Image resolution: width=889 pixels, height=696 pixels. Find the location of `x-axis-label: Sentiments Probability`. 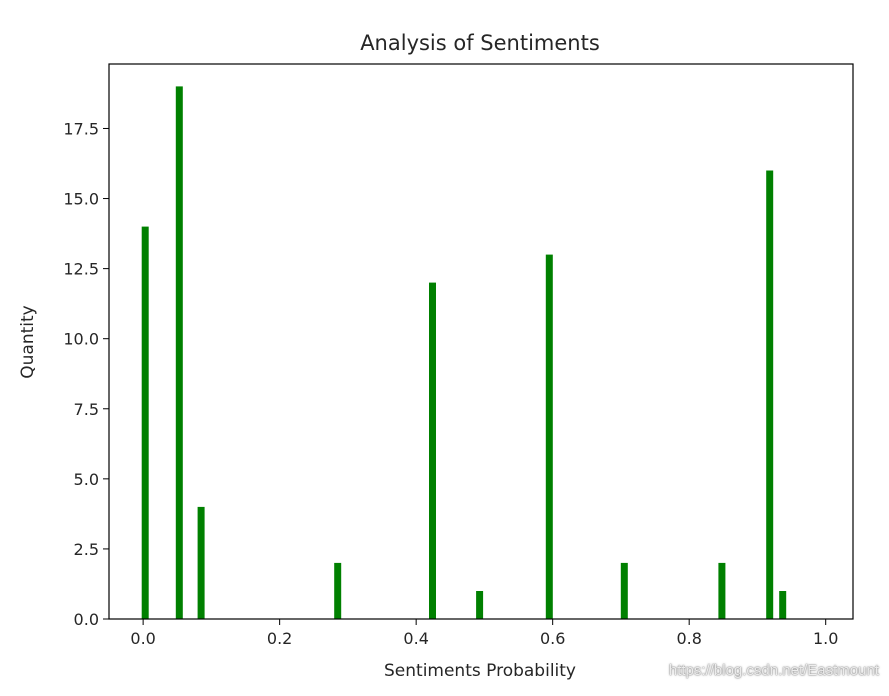

x-axis-label: Sentiments Probability is located at coordinates (480, 671).